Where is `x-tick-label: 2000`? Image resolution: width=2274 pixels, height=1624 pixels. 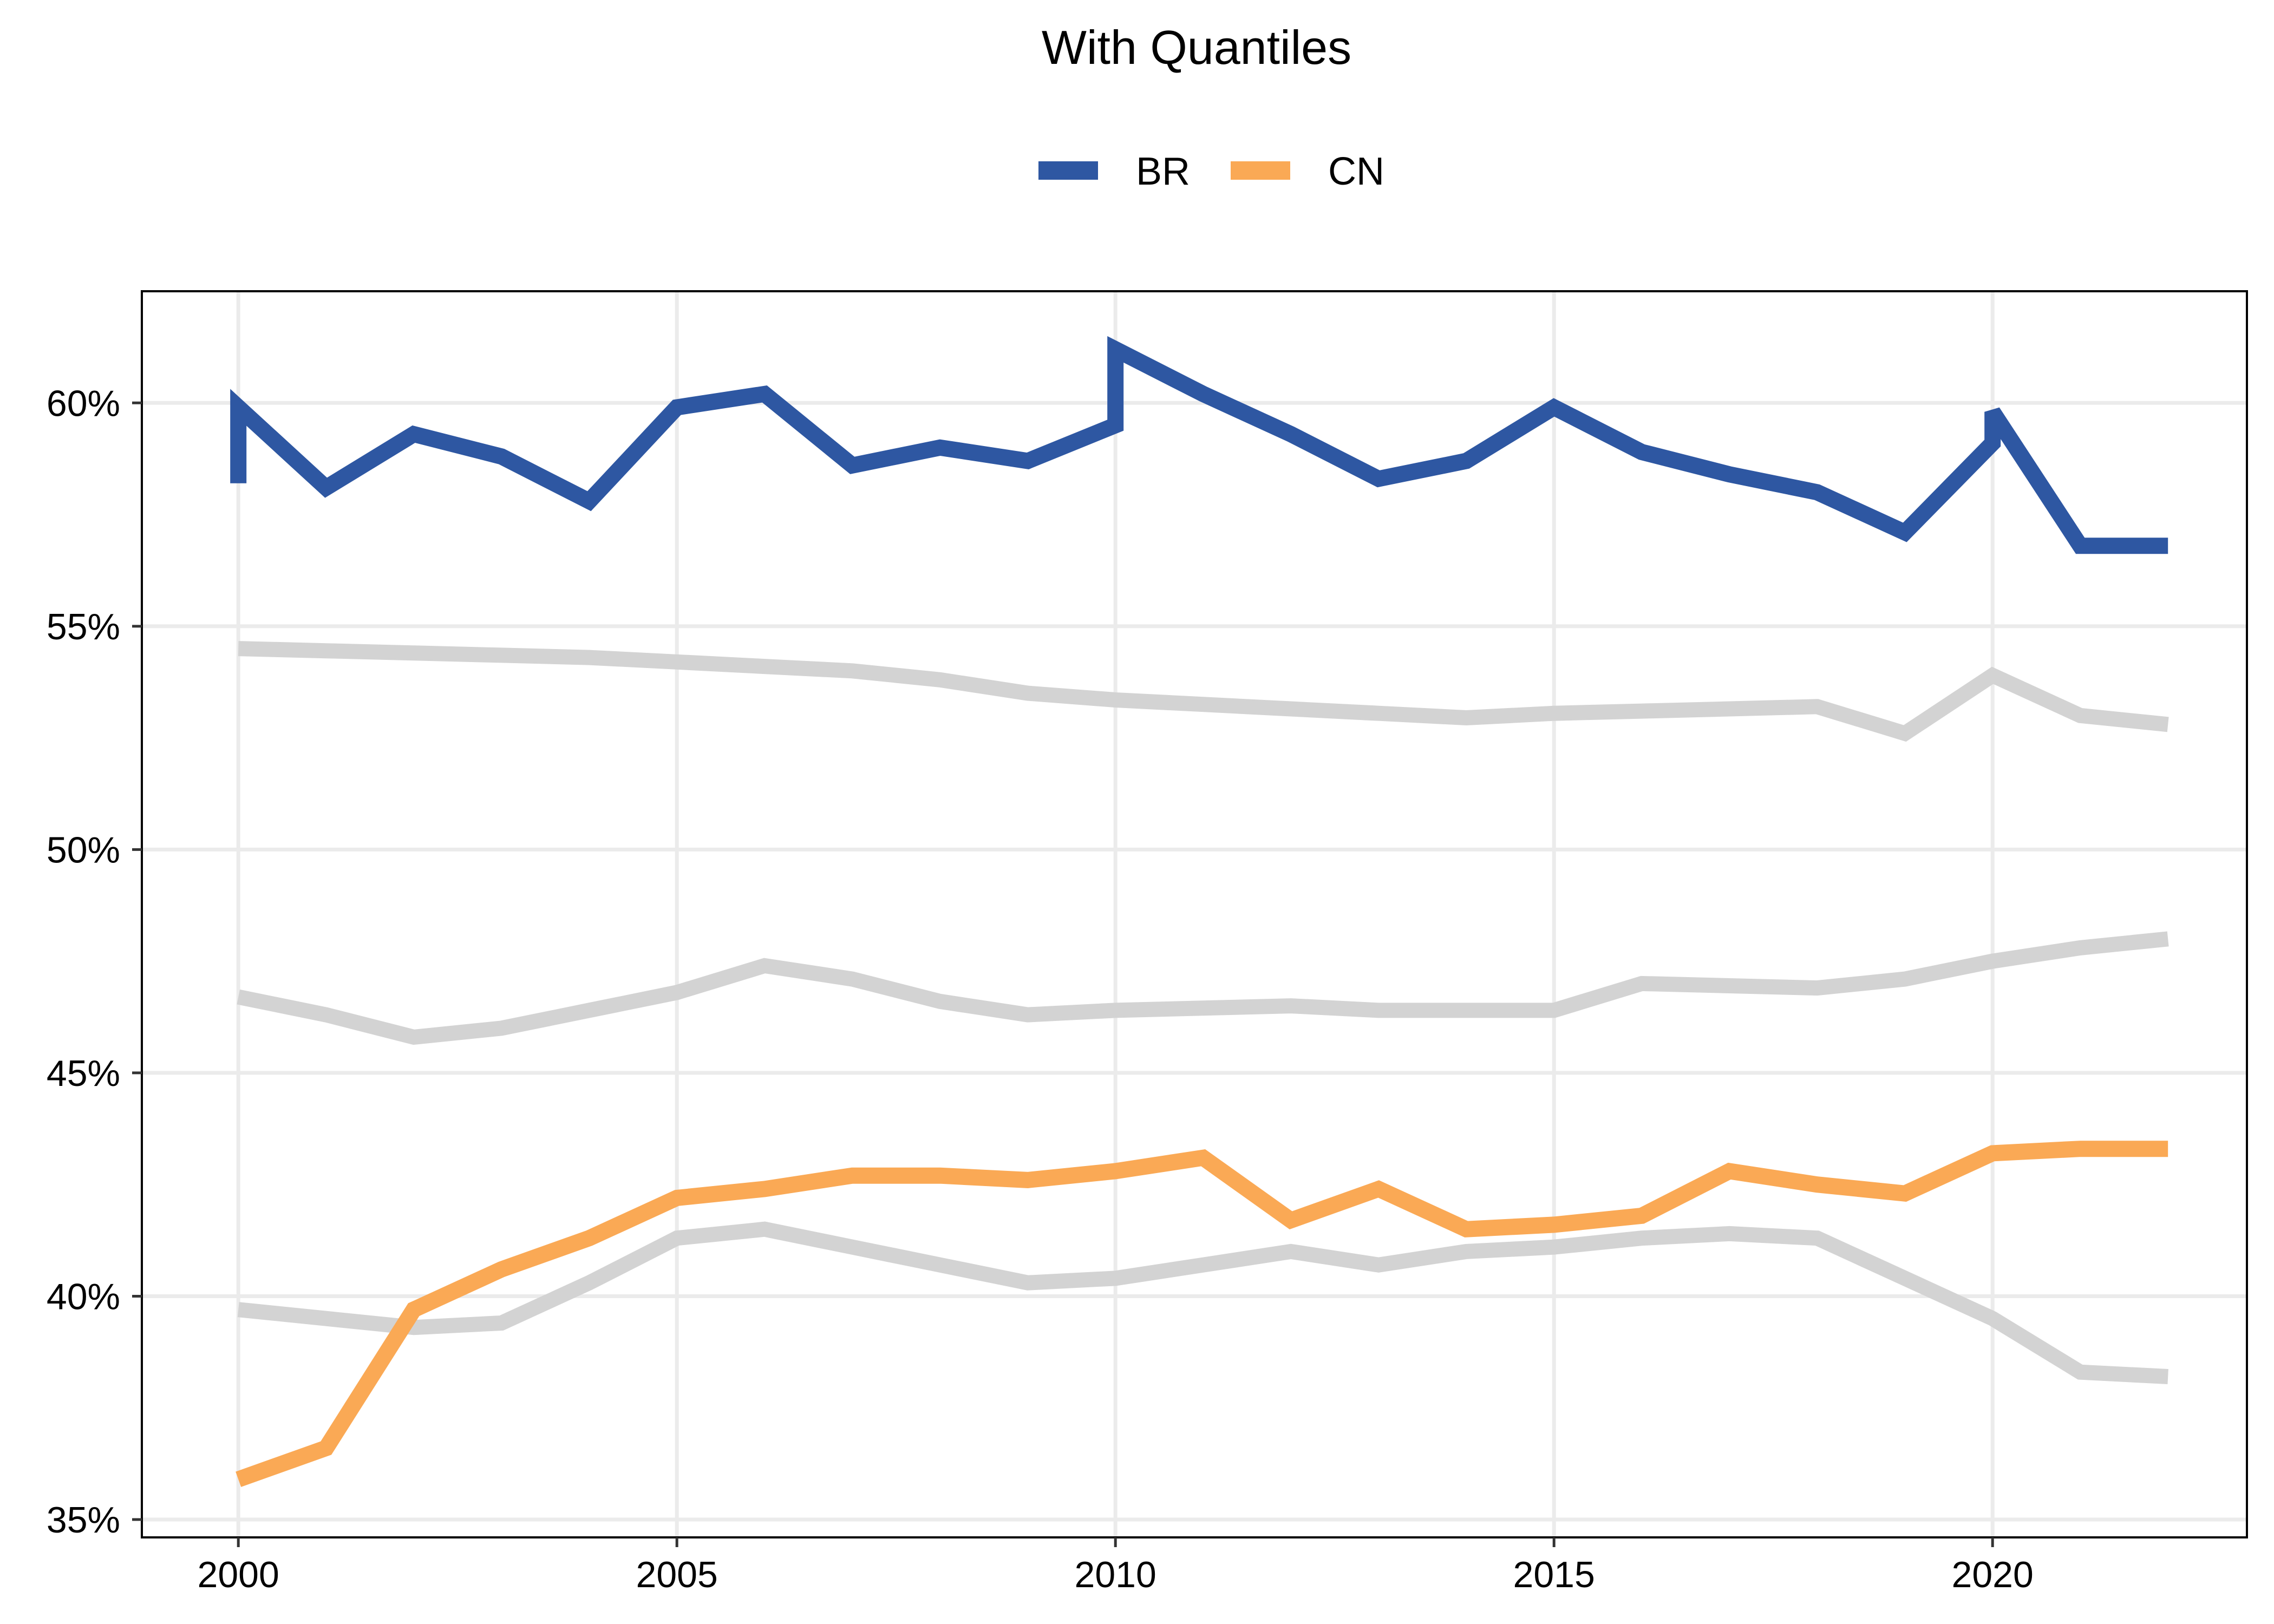 x-tick-label: 2000 is located at coordinates (239, 1574).